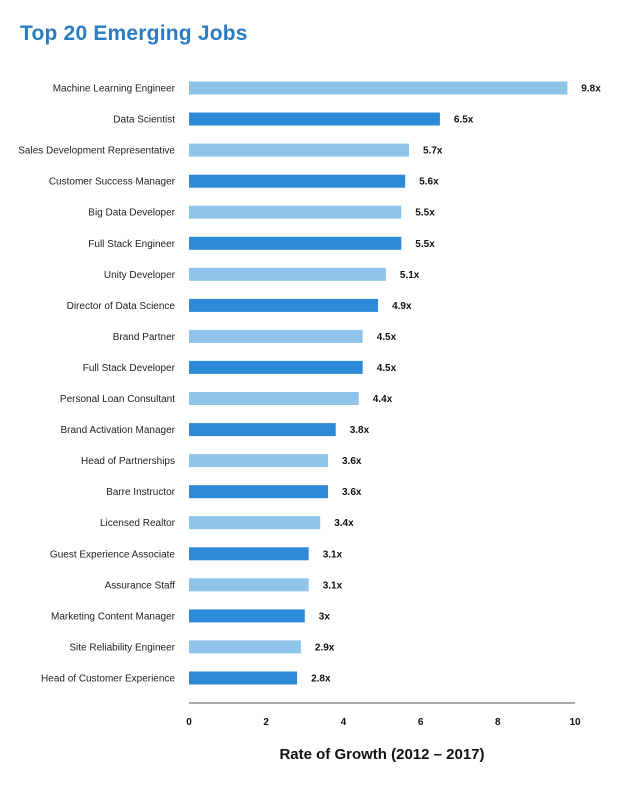  Describe the element at coordinates (117, 430) in the screenshot. I see `category-label: Brand Activation Manager` at that location.